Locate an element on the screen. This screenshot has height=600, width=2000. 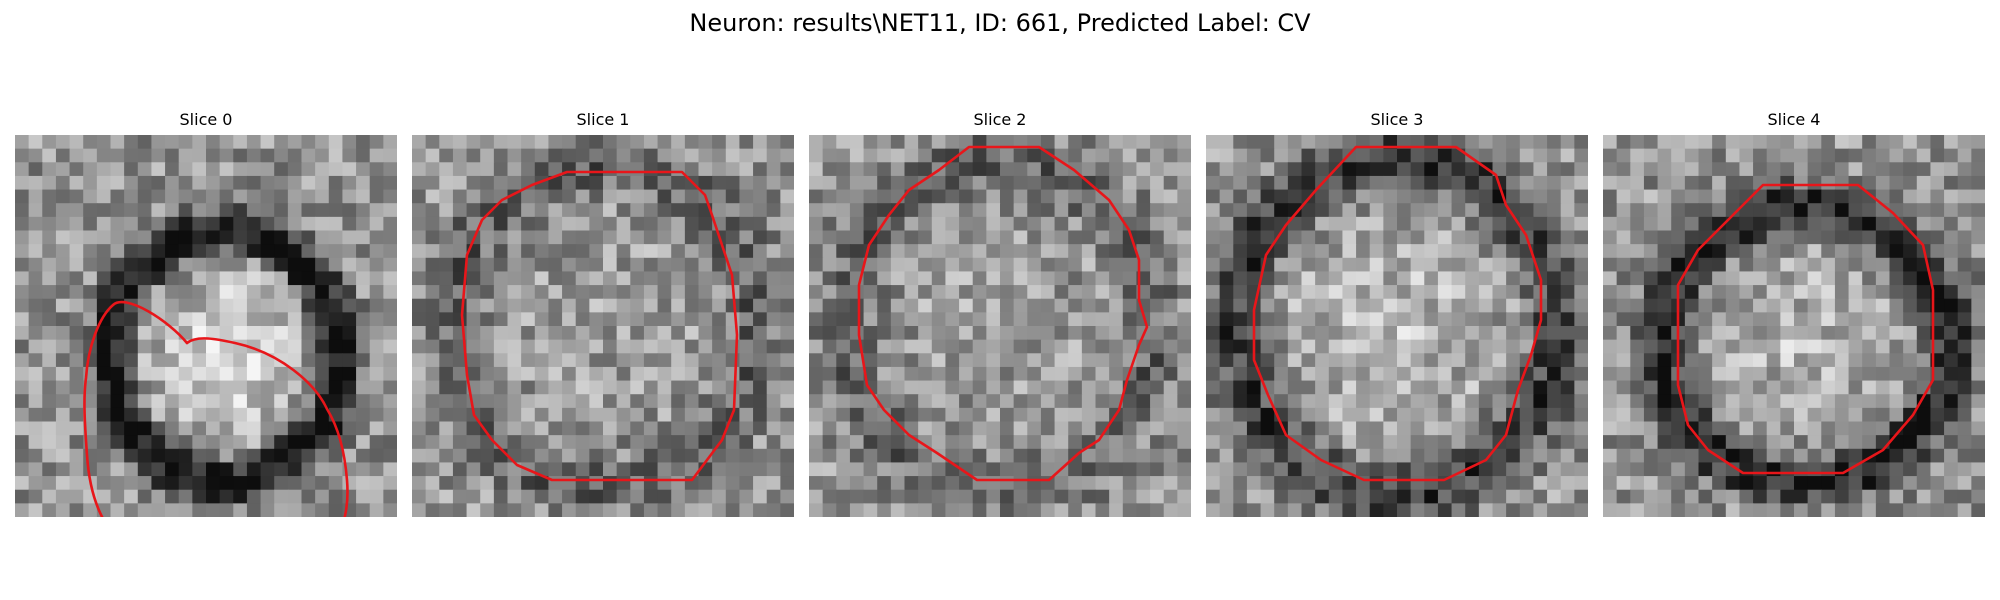
slice-panel-1: Slice 1 is located at coordinates (603, 315).